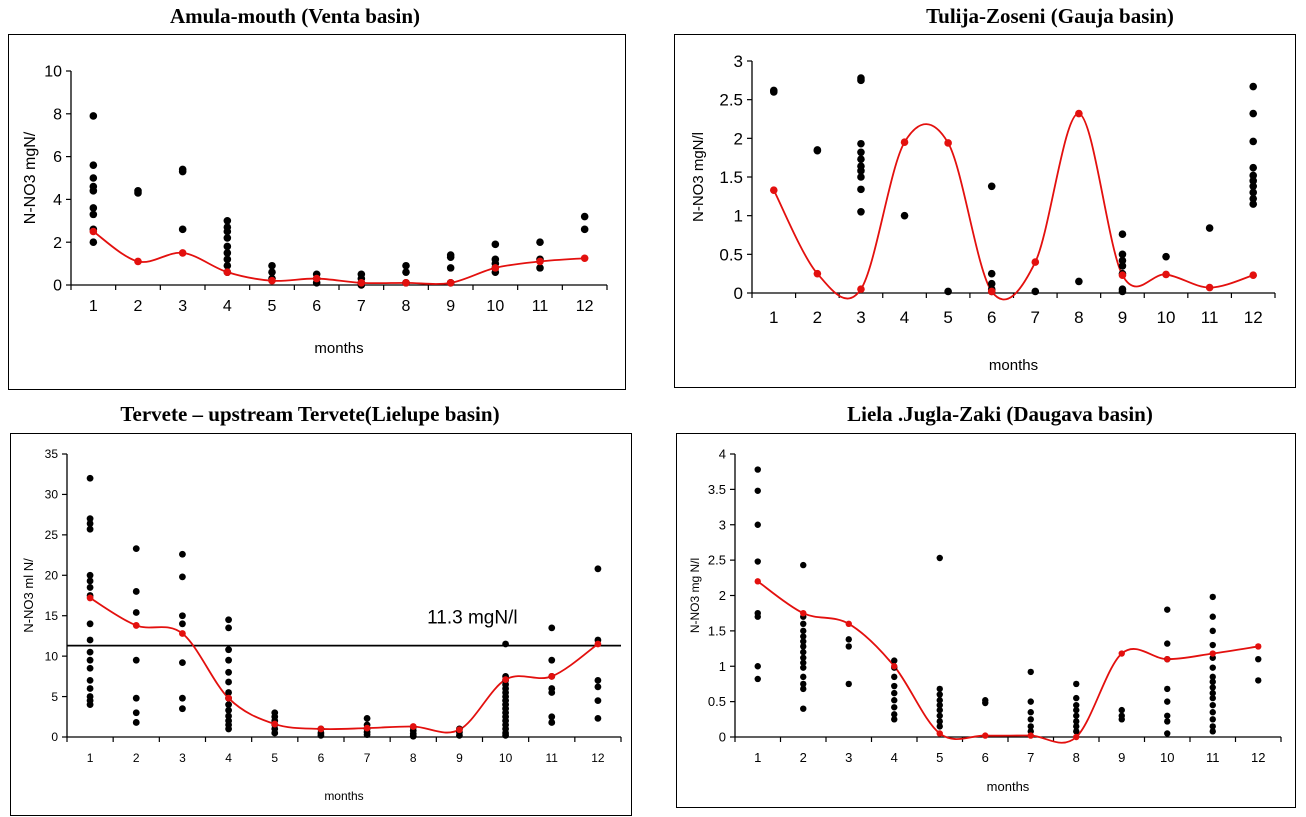 This screenshot has height=817, width=1306. What do you see at coordinates (52, 495) in the screenshot?
I see `y-tick-label: 30` at bounding box center [52, 495].